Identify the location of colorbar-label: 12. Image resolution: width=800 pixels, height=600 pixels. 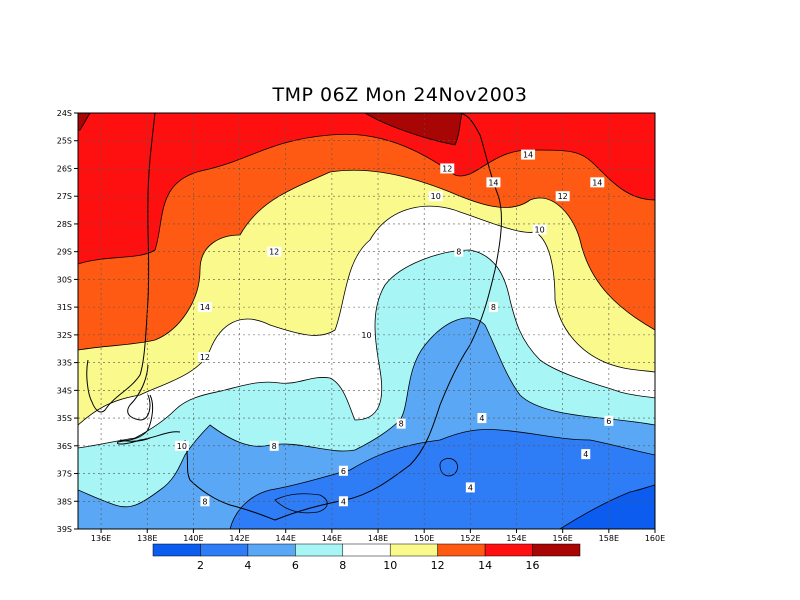
(438, 565).